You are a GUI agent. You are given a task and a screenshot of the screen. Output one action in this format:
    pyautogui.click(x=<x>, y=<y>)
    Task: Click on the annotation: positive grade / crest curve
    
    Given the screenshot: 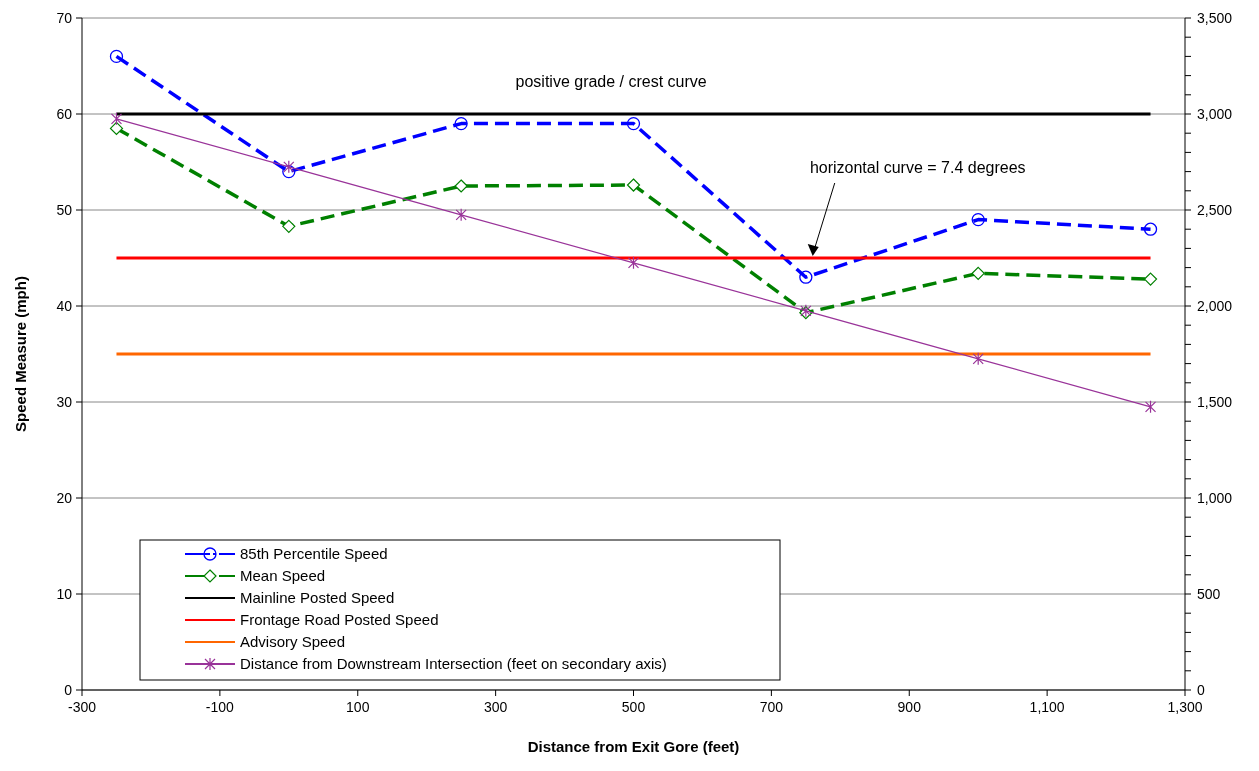 What is the action you would take?
    pyautogui.click(x=611, y=82)
    